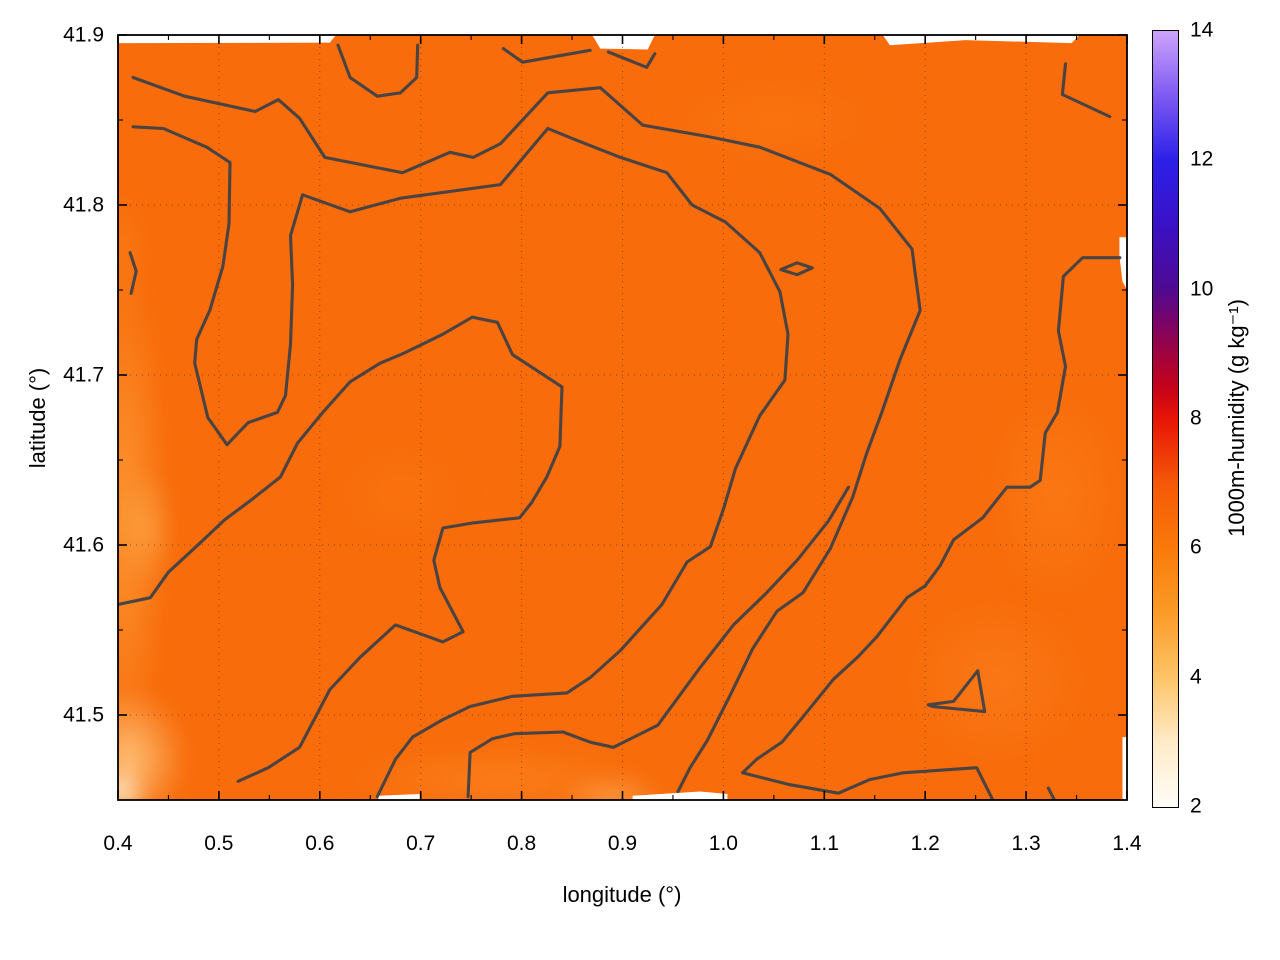  What do you see at coordinates (1196, 806) in the screenshot?
I see `colorbar-tick-label: 2` at bounding box center [1196, 806].